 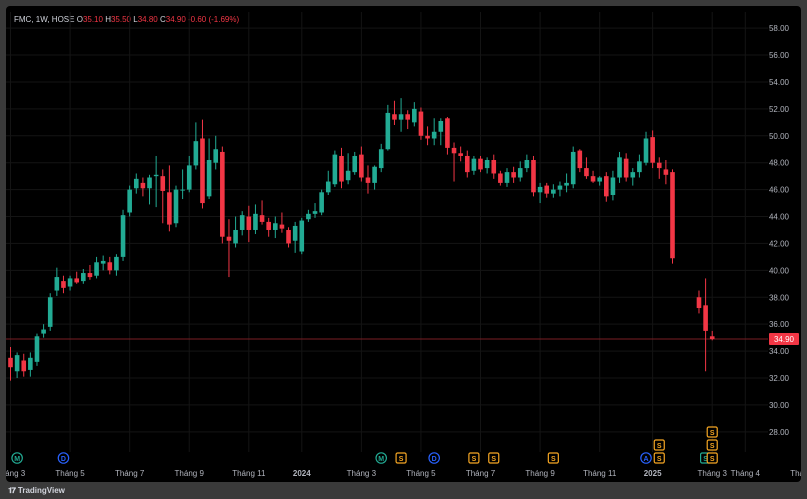 What do you see at coordinates (175, 19) in the screenshot?
I see `close-value: 34.90` at bounding box center [175, 19].